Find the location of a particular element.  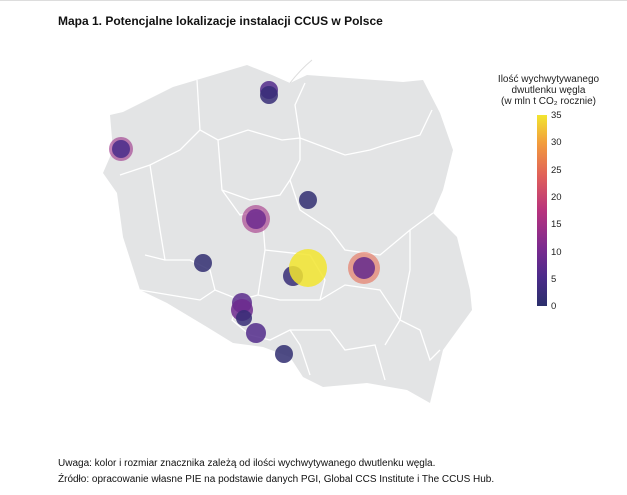

legend-title-line: dwutlenku węgla is located at coordinates (548, 90).